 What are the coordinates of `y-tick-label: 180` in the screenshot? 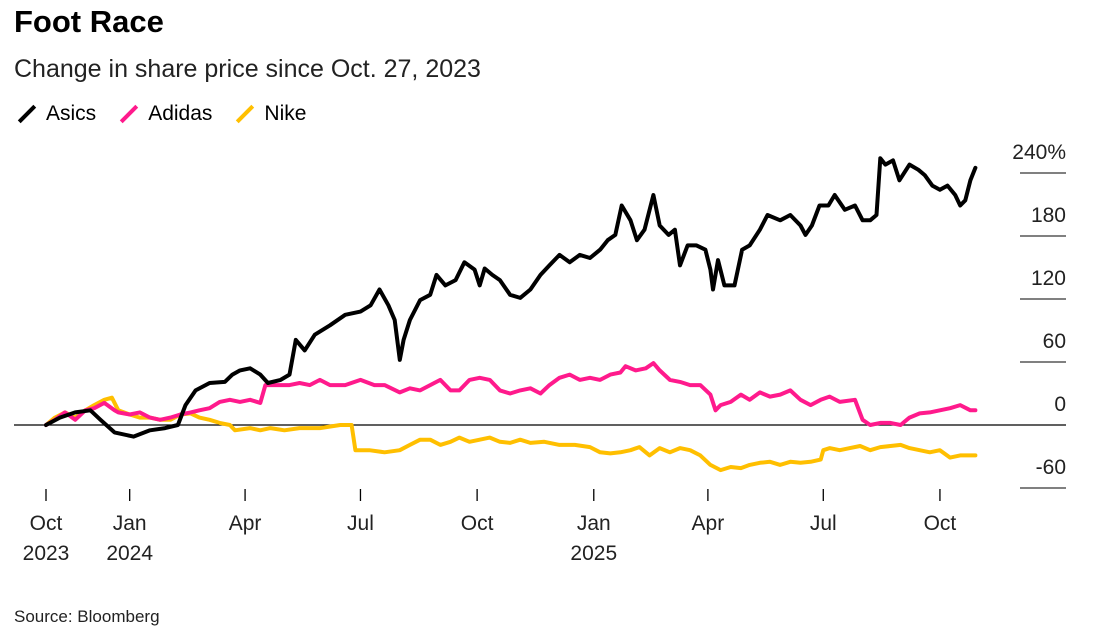 It's located at (1048, 215).